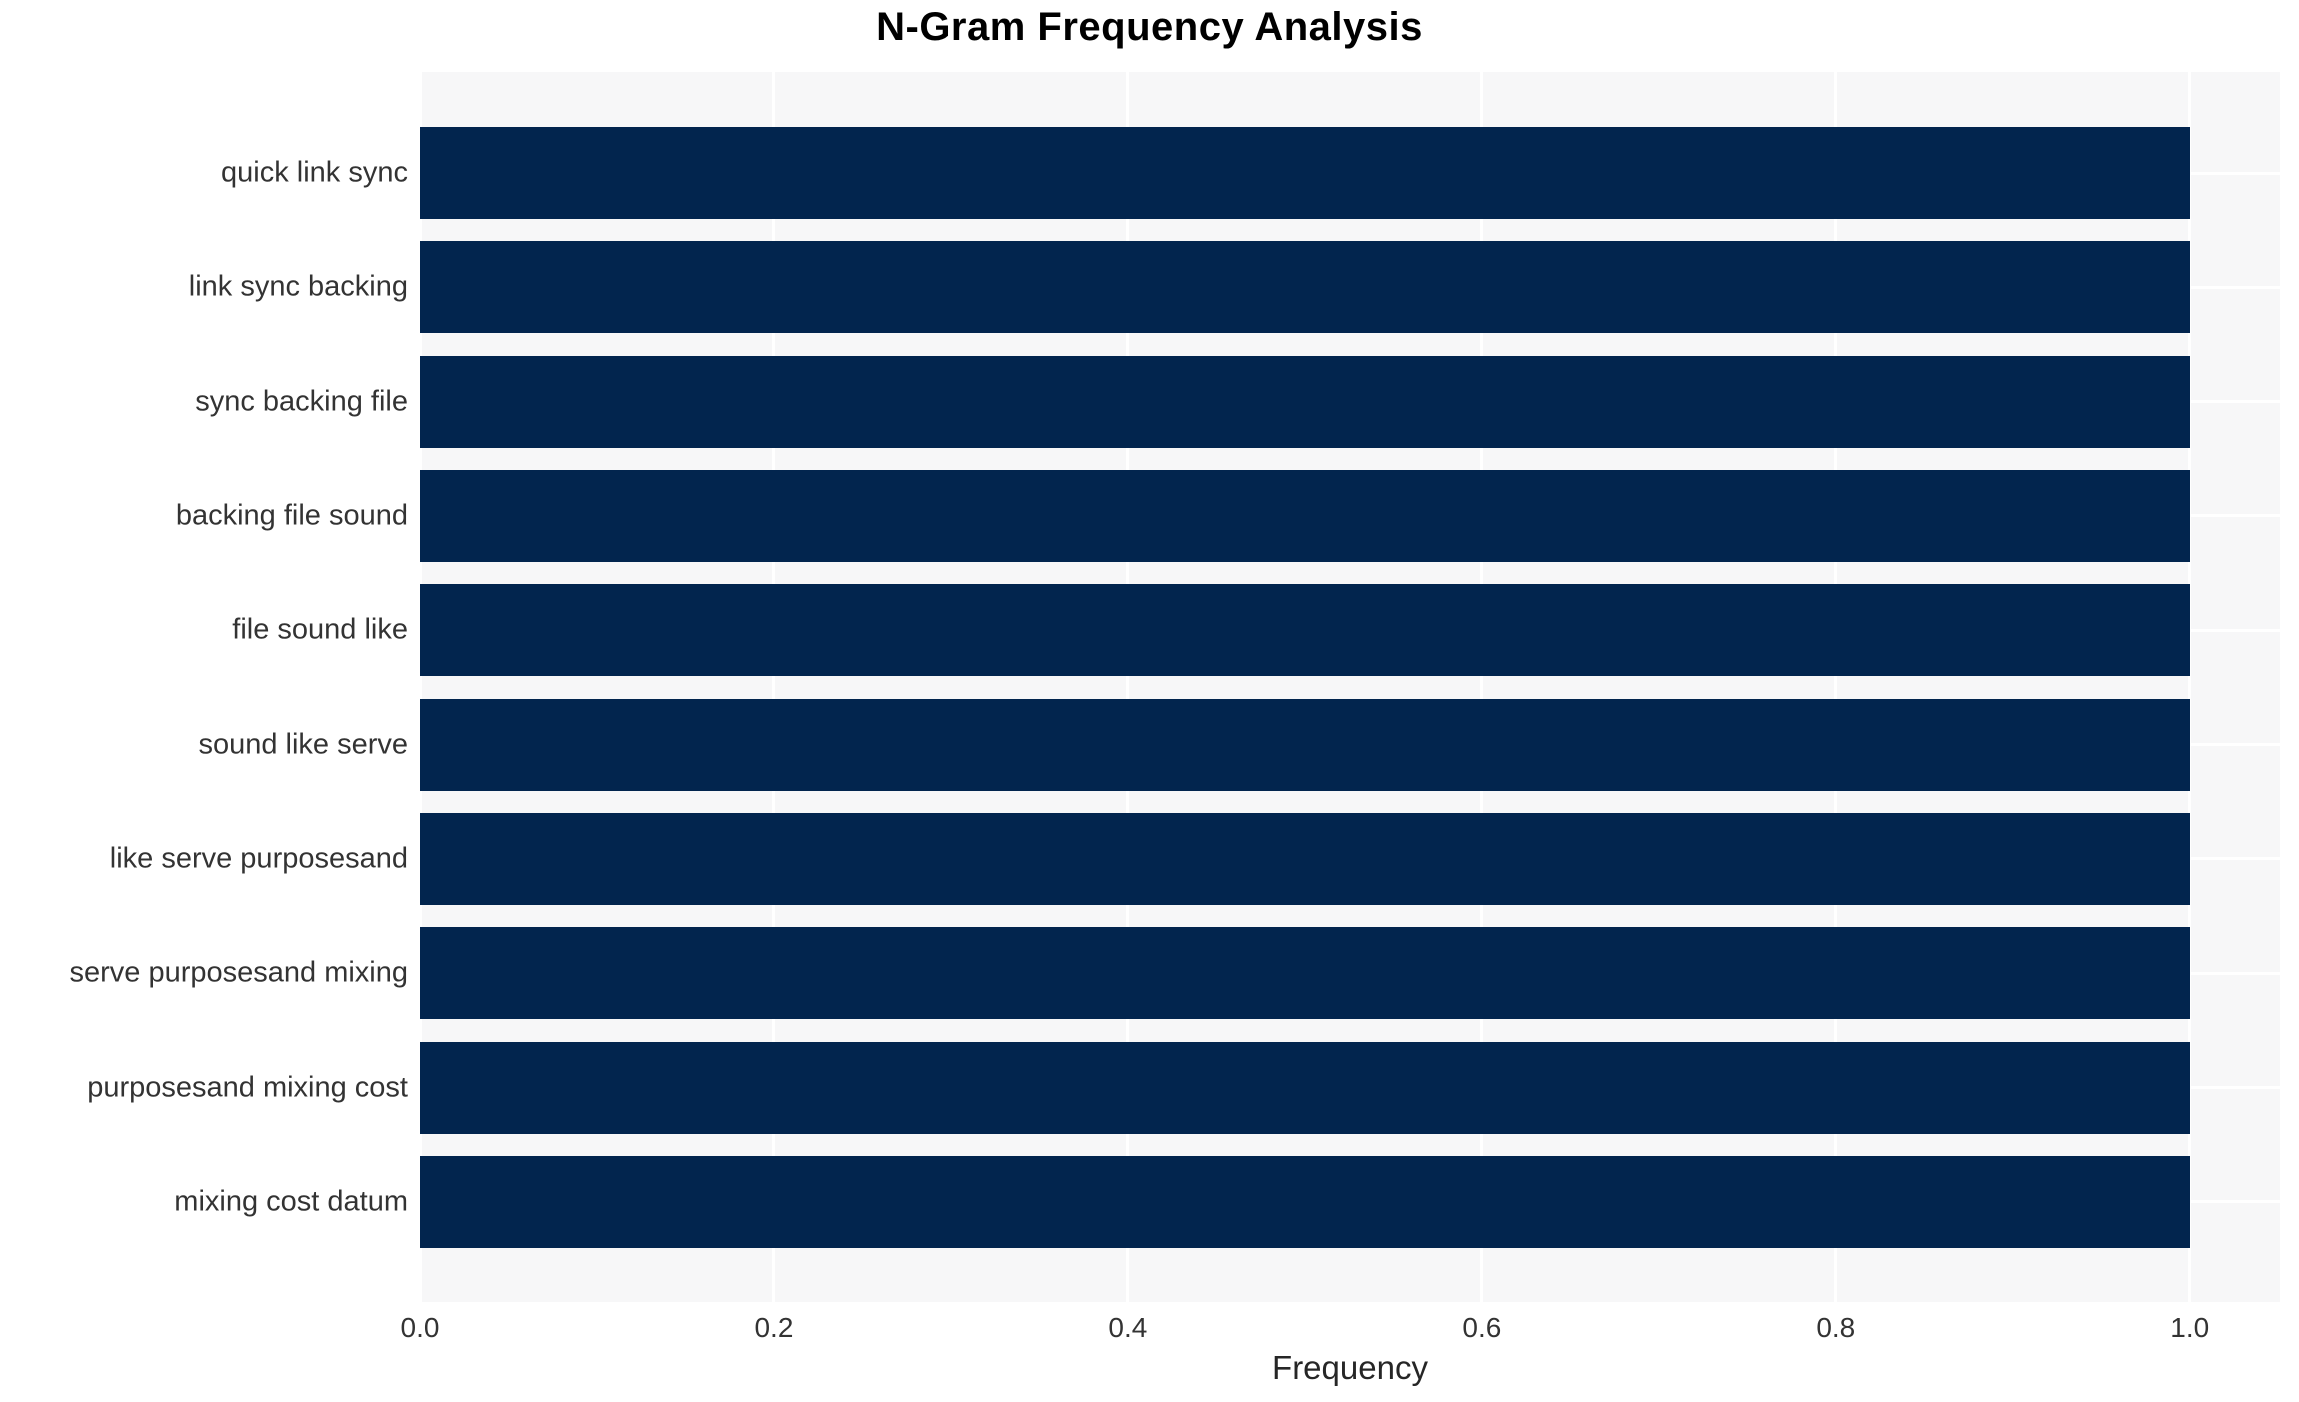  I want to click on y-tick-label: mixing cost datum, so click(291, 1201).